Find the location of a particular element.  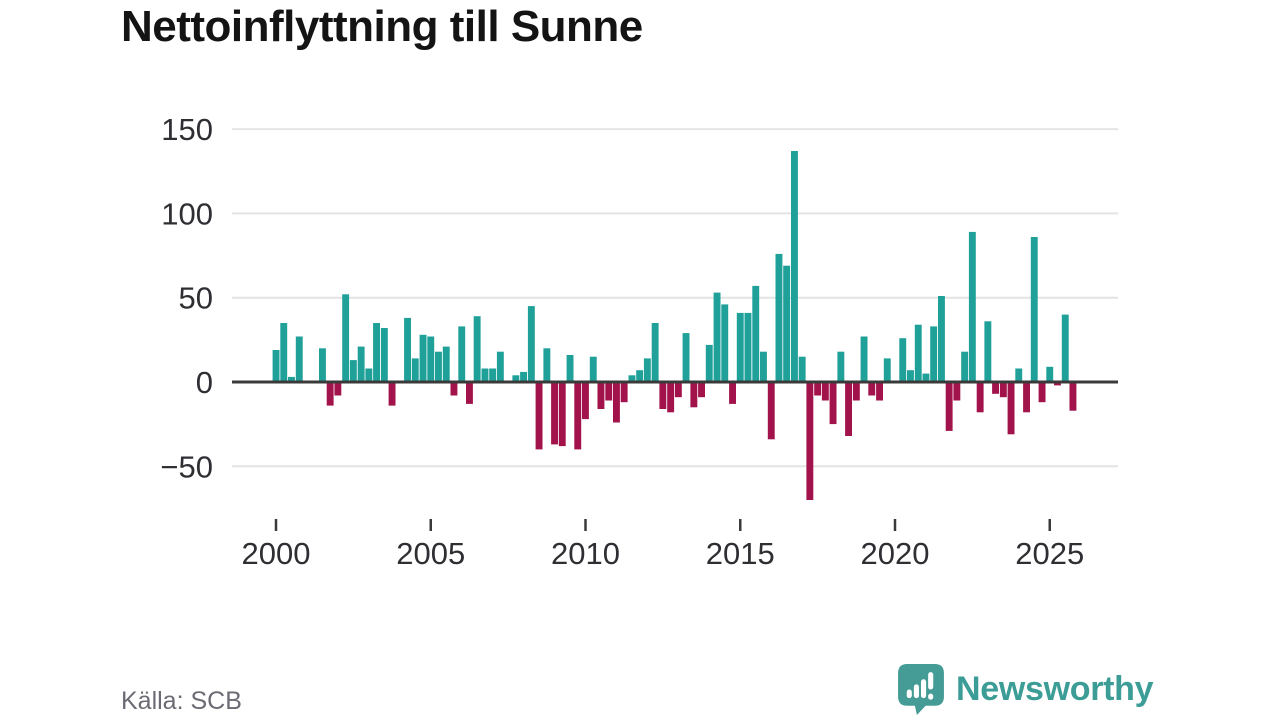

brand-name: Newsworthy is located at coordinates (1055, 689).